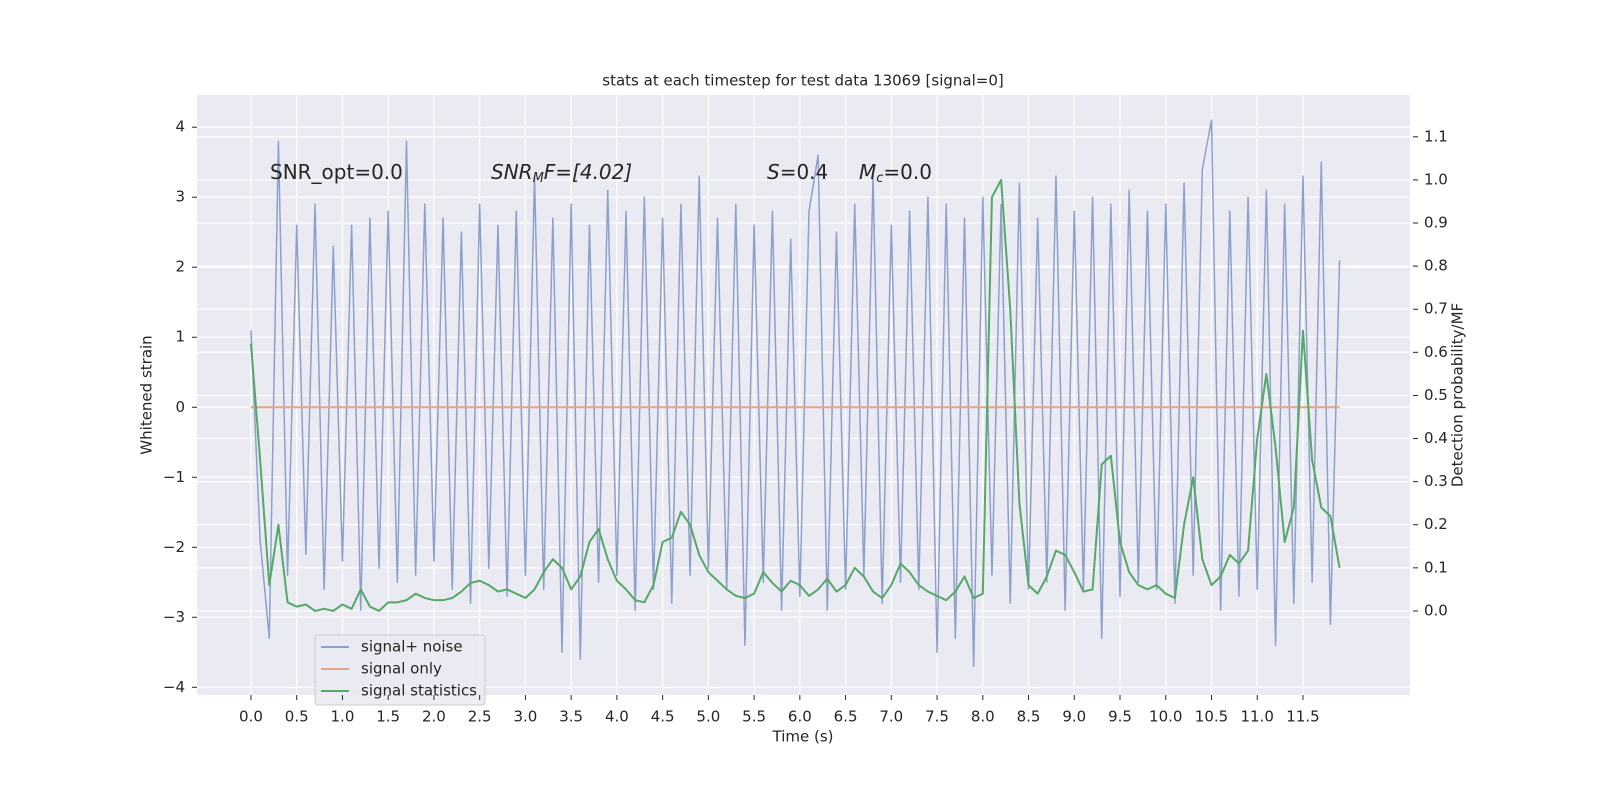  What do you see at coordinates (251, 717) in the screenshot?
I see `x-tick-label: 0.0` at bounding box center [251, 717].